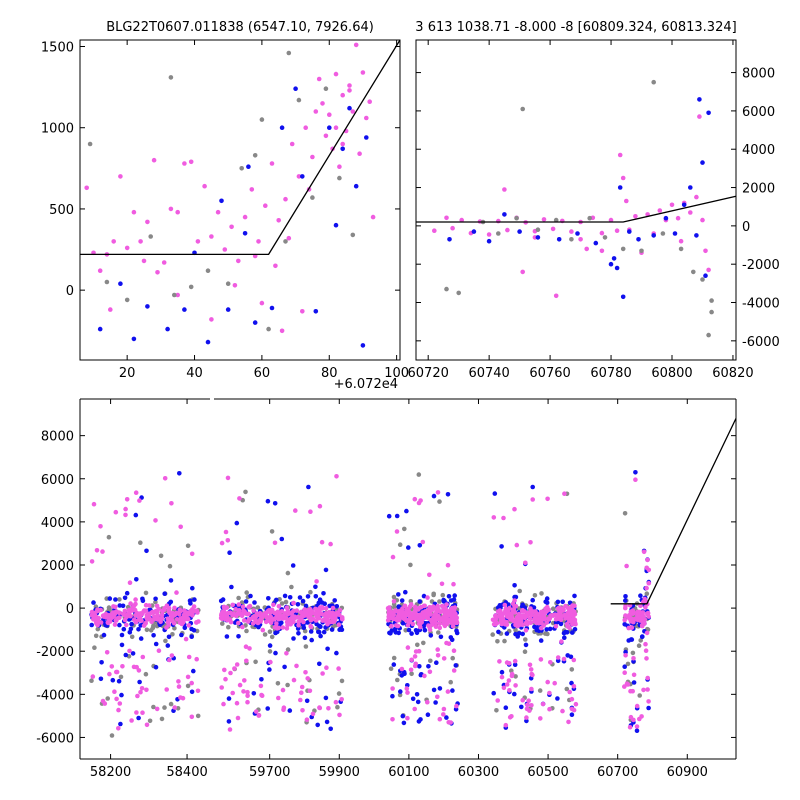  Describe the element at coordinates (230, 195) in the screenshot. I see `data-points` at that location.